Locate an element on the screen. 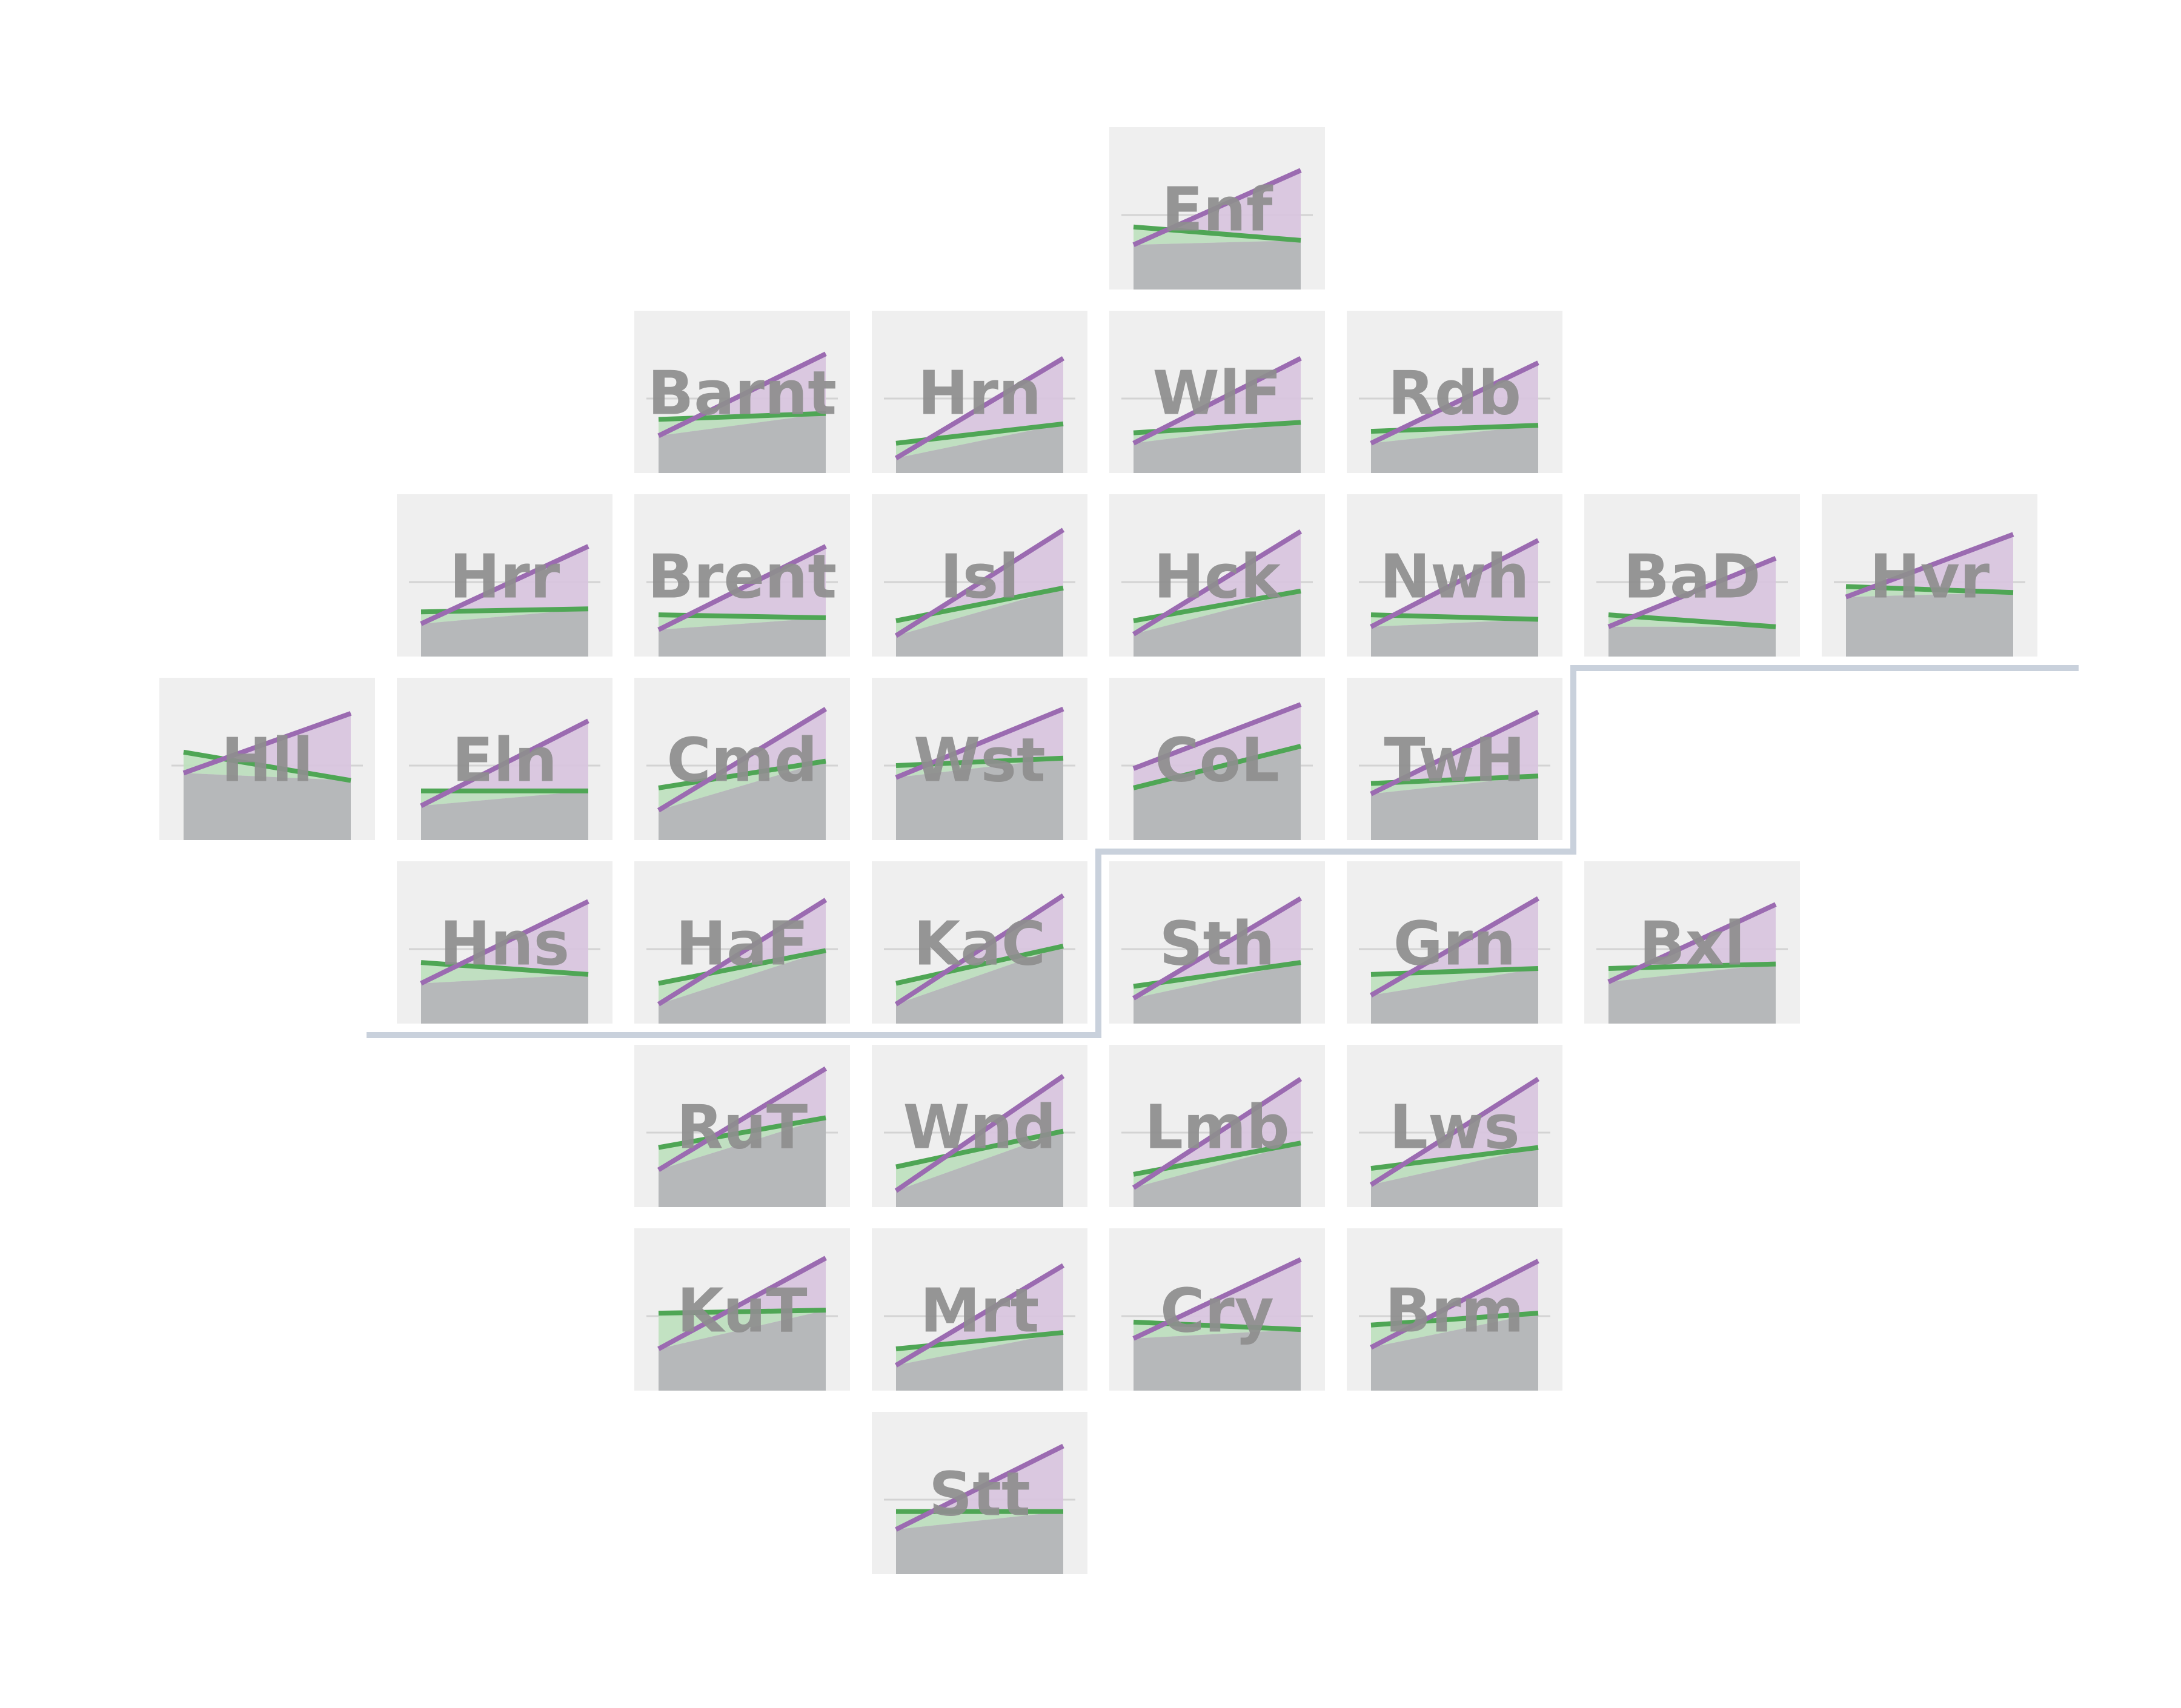 This screenshot has width=2181, height=1708. tile-label: Hns is located at coordinates (504, 944).